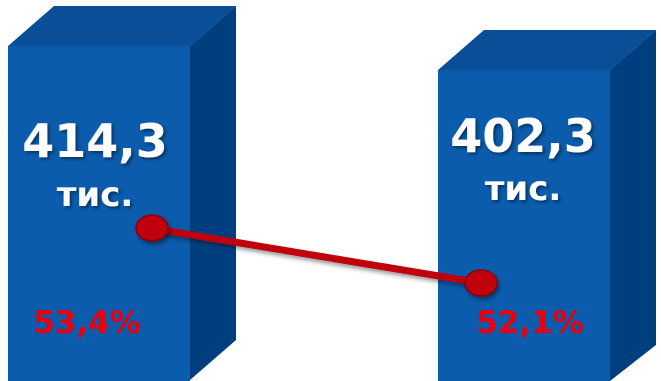  Describe the element at coordinates (523, 189) in the screenshot. I see `bar-2-unit-label: тис.` at that location.